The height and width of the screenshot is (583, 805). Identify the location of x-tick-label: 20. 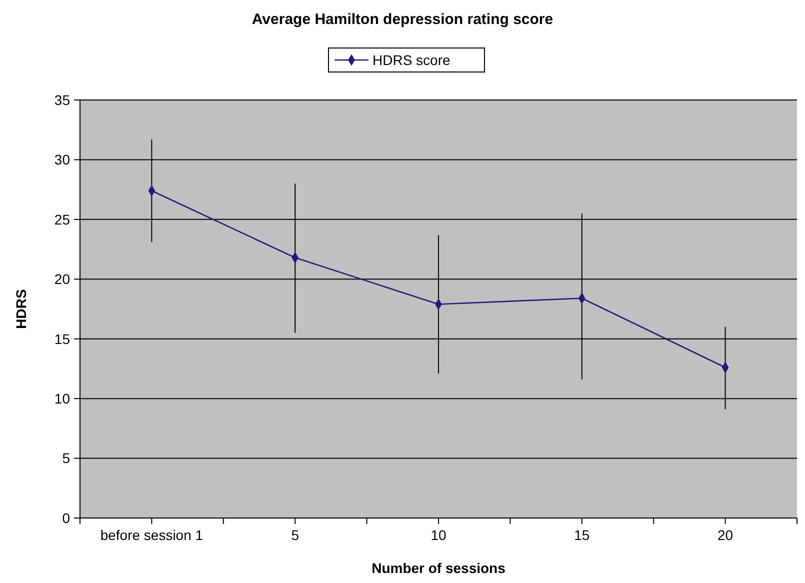
(726, 535).